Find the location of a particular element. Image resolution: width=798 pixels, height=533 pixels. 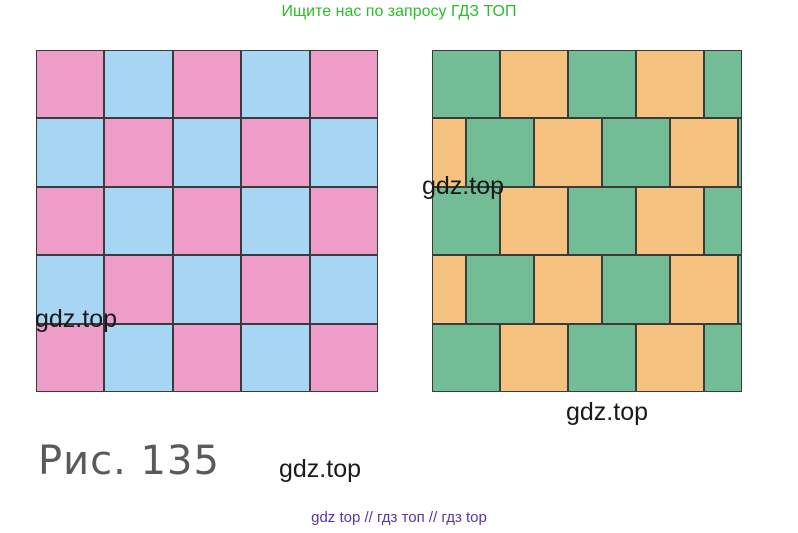

promo-banner-text: Ищите нас по запросу ГДЗ ТОП is located at coordinates (399, 11).